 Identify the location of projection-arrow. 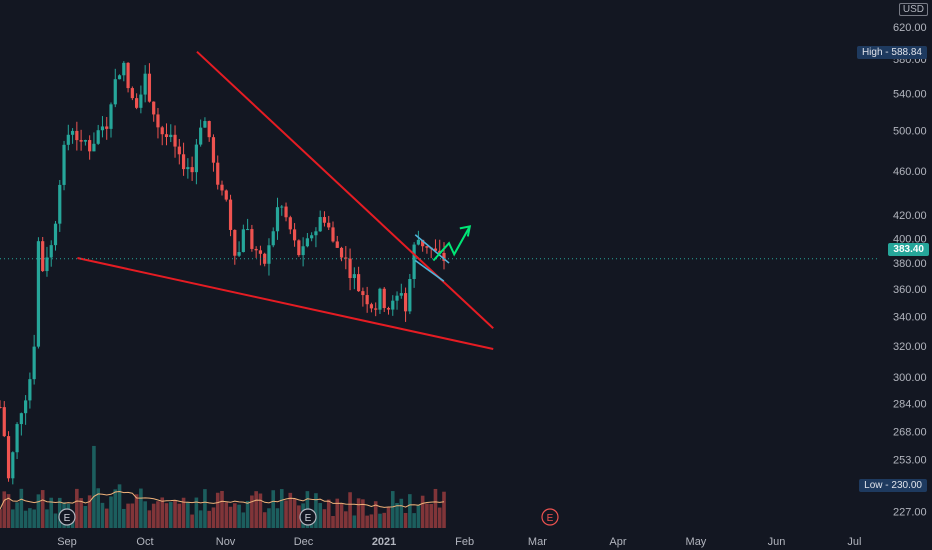
(451, 243).